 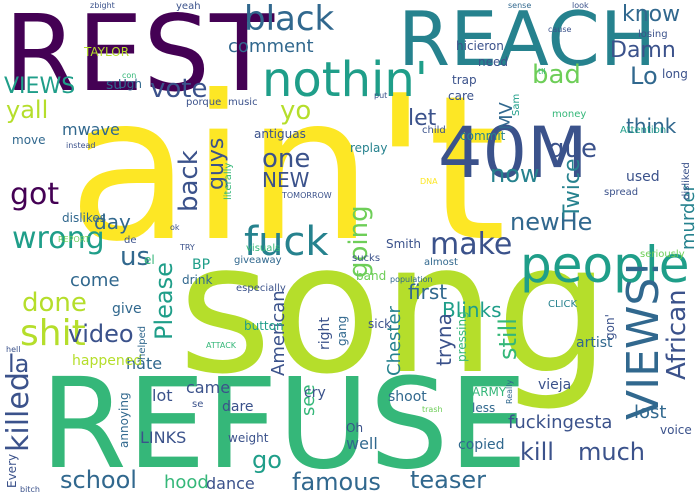 What do you see at coordinates (355, 428) in the screenshot?
I see `word-oh: Oh` at bounding box center [355, 428].